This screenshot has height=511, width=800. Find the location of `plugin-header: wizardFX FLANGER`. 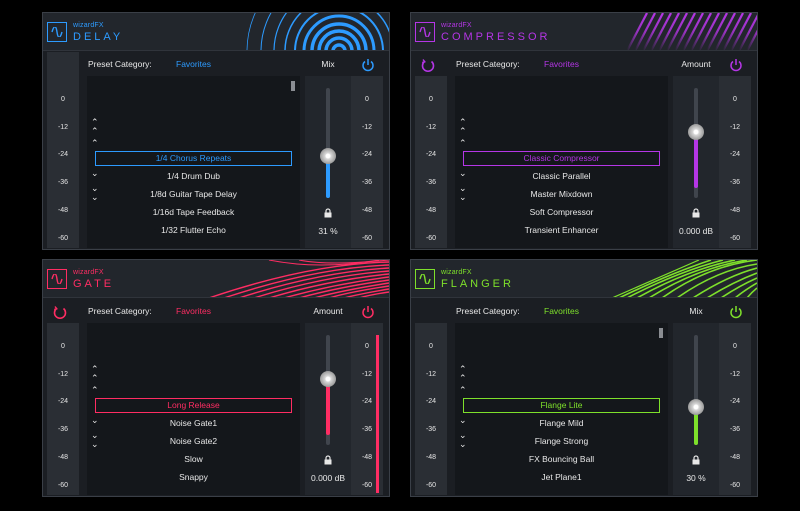

plugin-header: wizardFX FLANGER is located at coordinates (584, 279).